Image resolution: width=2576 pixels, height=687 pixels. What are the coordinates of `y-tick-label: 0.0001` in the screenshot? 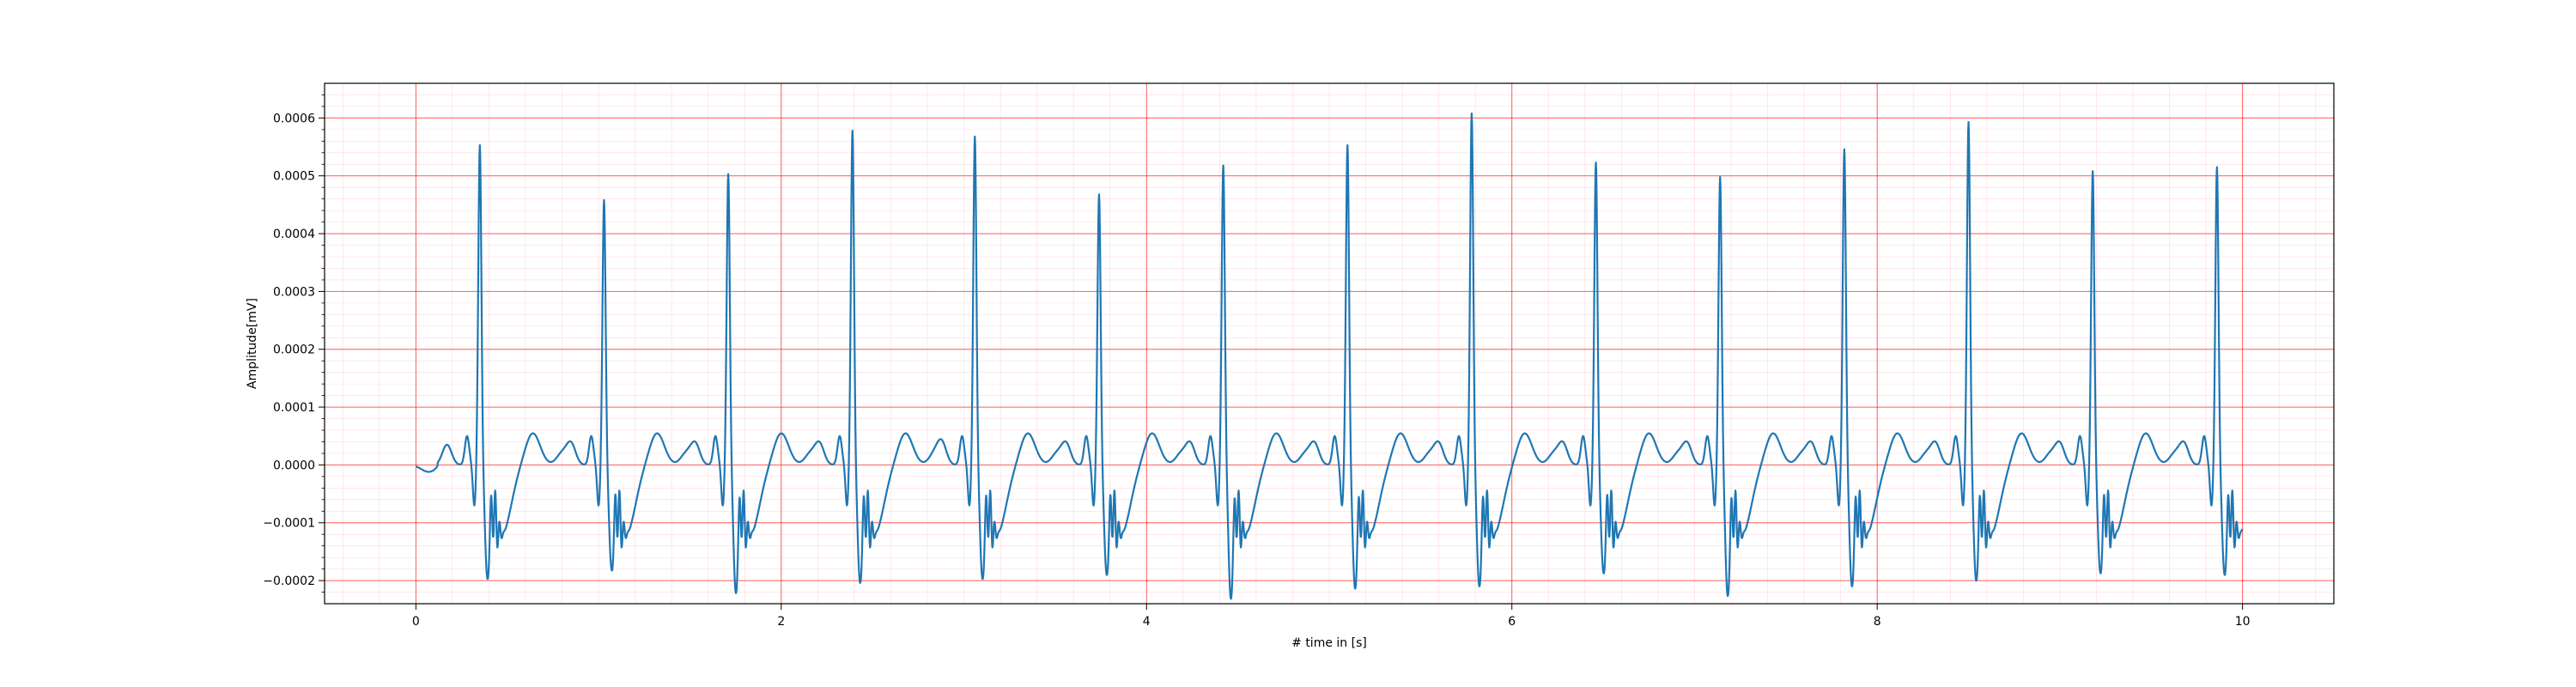 It's located at (294, 408).